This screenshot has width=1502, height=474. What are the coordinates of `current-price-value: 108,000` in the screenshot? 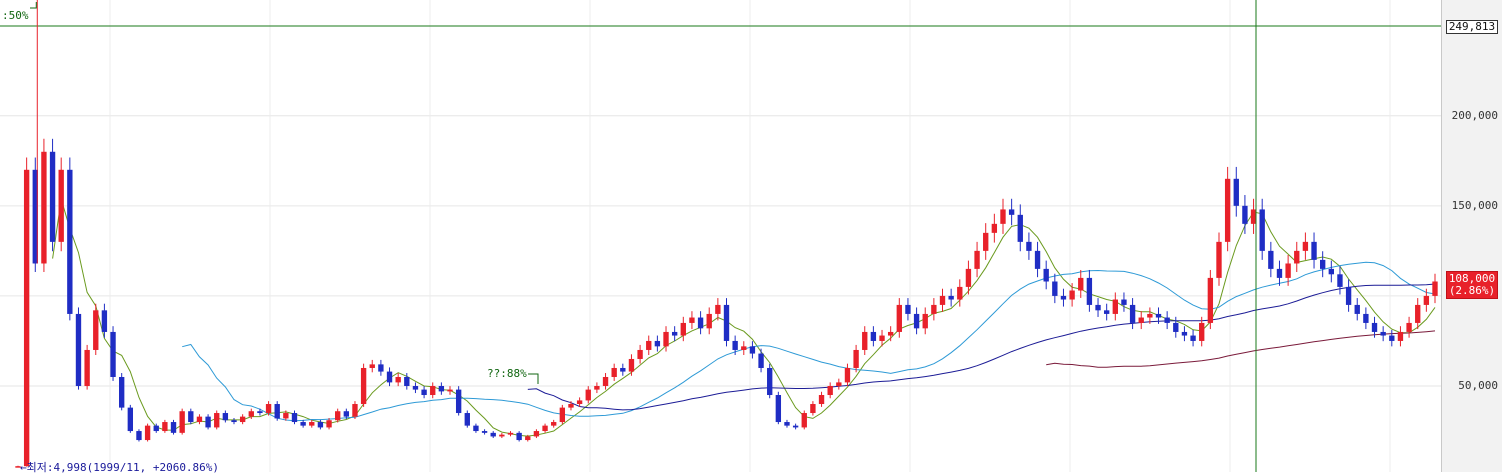 It's located at (1472, 278).